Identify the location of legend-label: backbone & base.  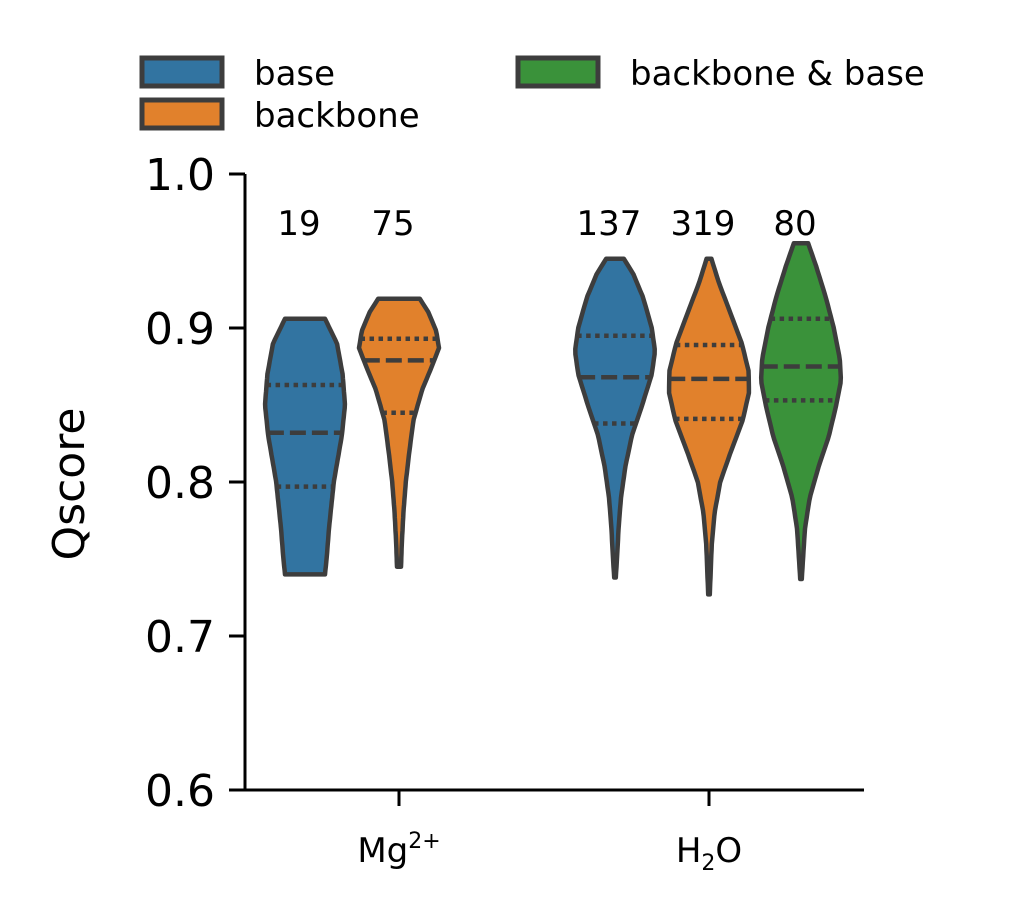
(777, 74).